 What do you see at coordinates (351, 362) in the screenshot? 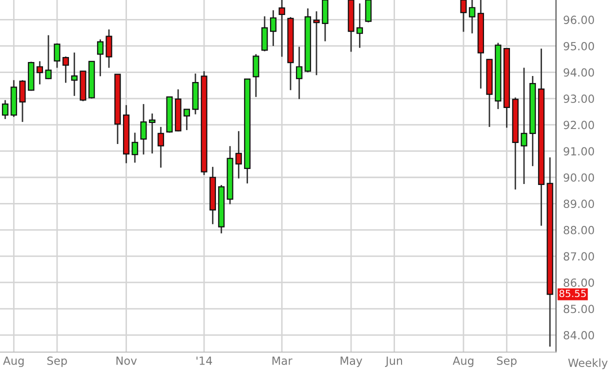
I see `x-tick-label: May` at bounding box center [351, 362].